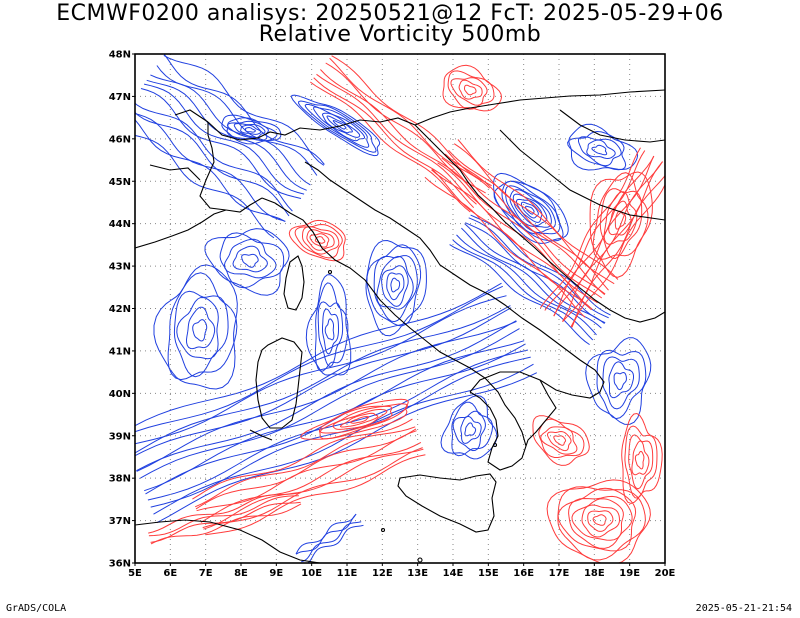 This screenshot has height=618, width=800. What do you see at coordinates (120, 394) in the screenshot?
I see `lat-label: 40N` at bounding box center [120, 394].